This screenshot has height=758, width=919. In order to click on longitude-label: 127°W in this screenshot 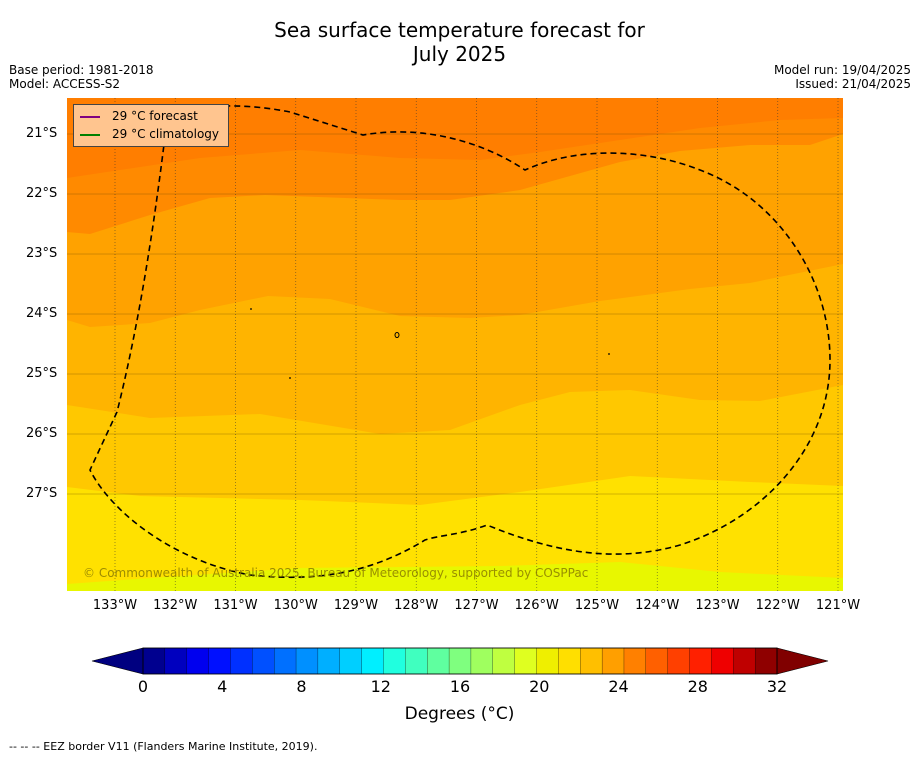, I will do `click(476, 605)`.